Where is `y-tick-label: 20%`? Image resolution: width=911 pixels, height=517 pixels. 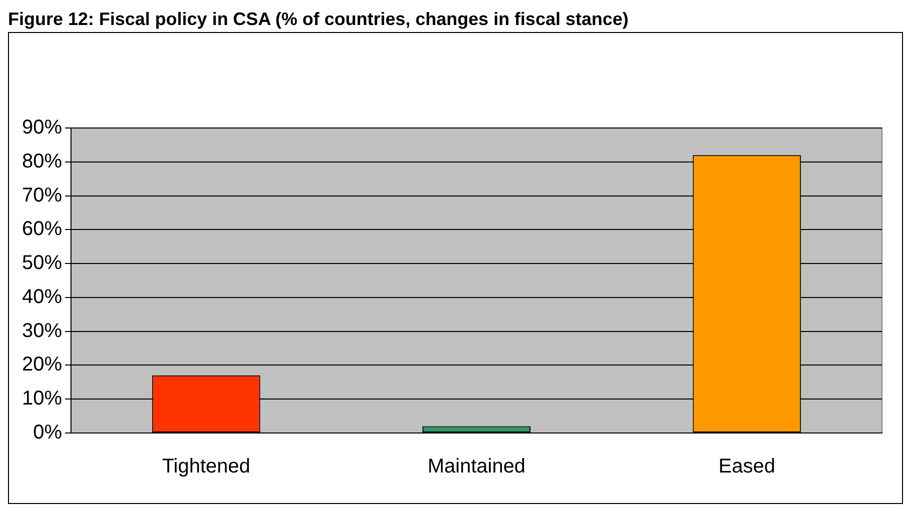
y-tick-label: 20% is located at coordinates (42, 365).